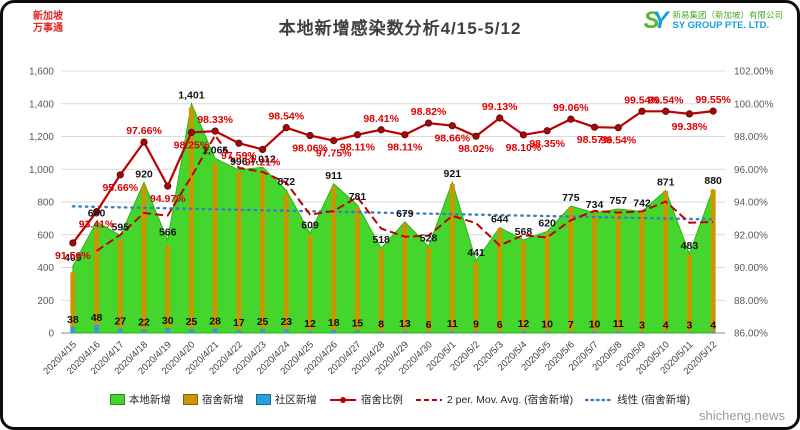 This screenshot has width=800, height=430. What do you see at coordinates (713, 100) in the screenshot?
I see `dorm-ratio-value-label: 99.55%` at bounding box center [713, 100].